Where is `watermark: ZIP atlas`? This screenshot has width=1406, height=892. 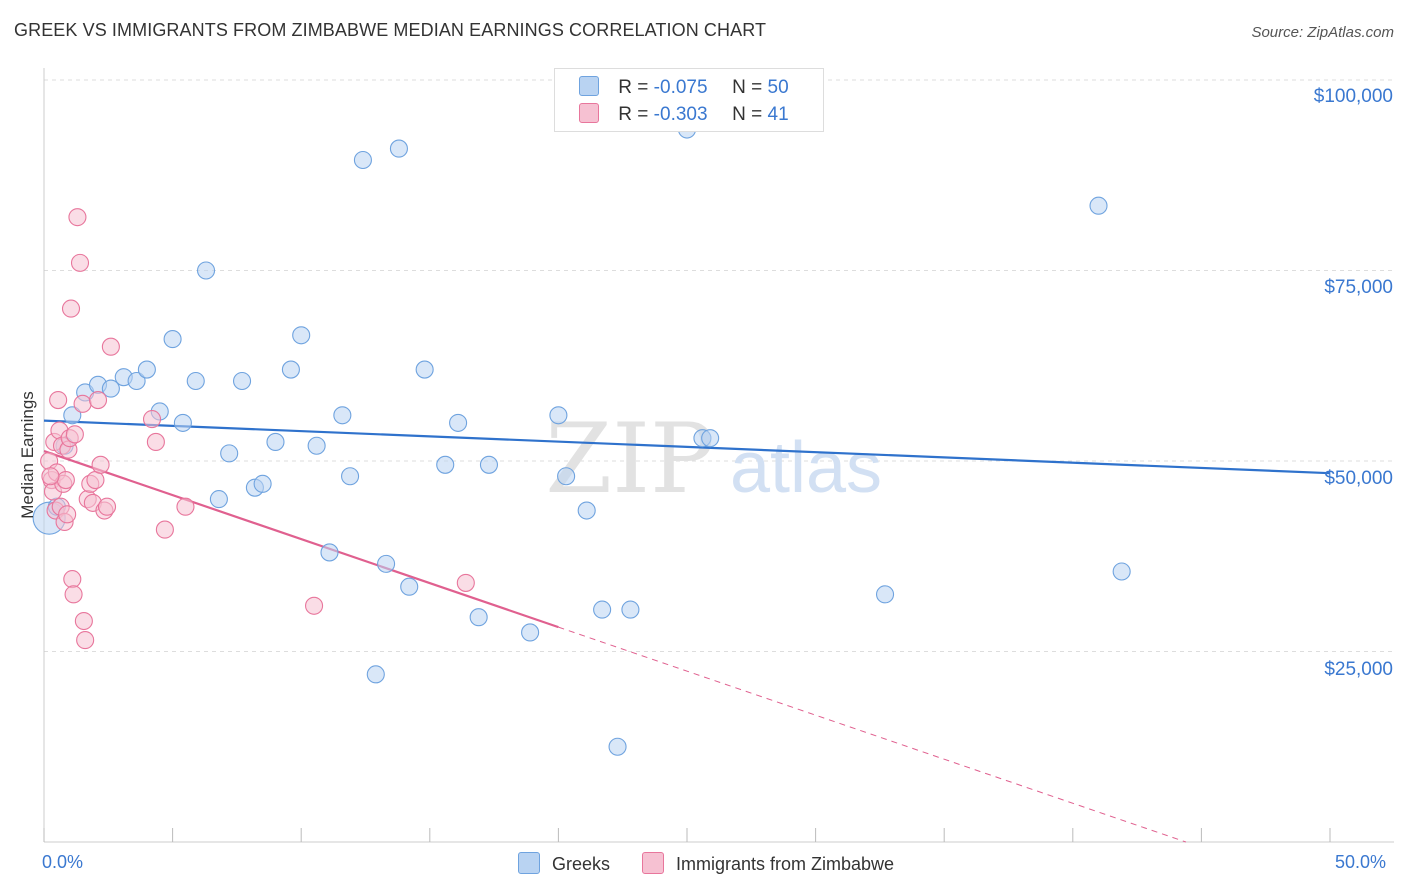 watermark: ZIP atlas is located at coordinates (713, 459).